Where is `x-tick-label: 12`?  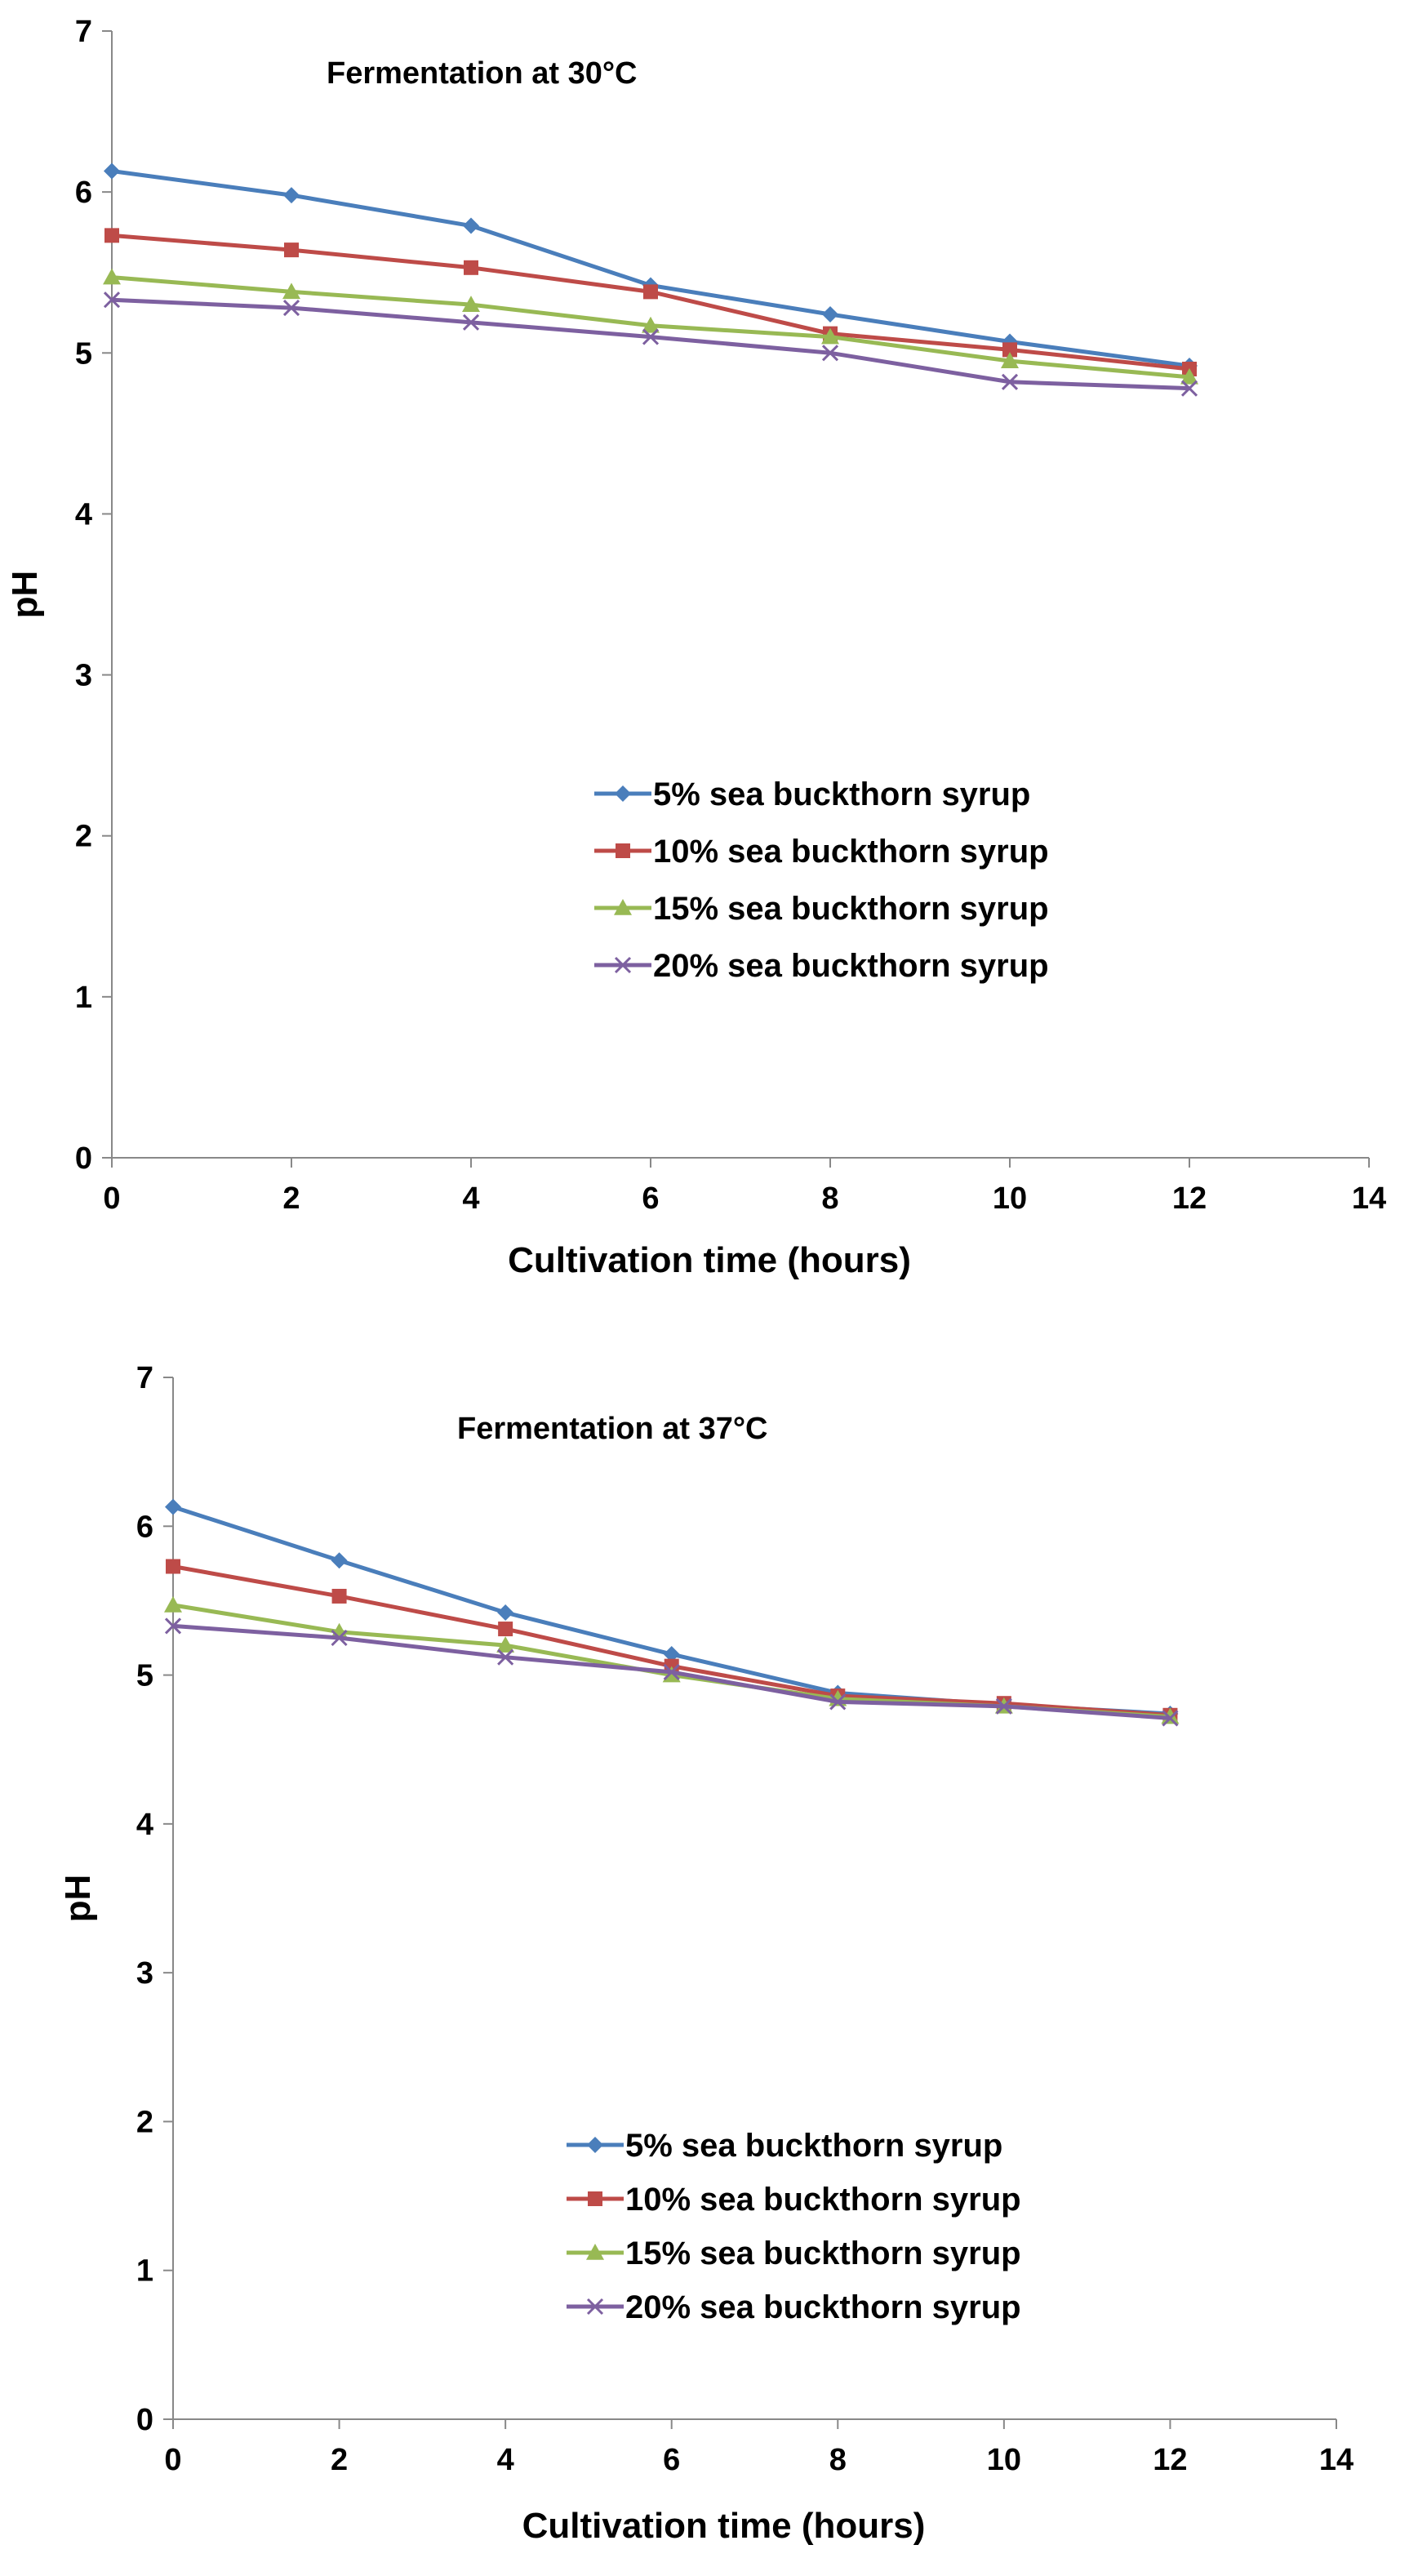
x-tick-label: 12 is located at coordinates (1170, 2460).